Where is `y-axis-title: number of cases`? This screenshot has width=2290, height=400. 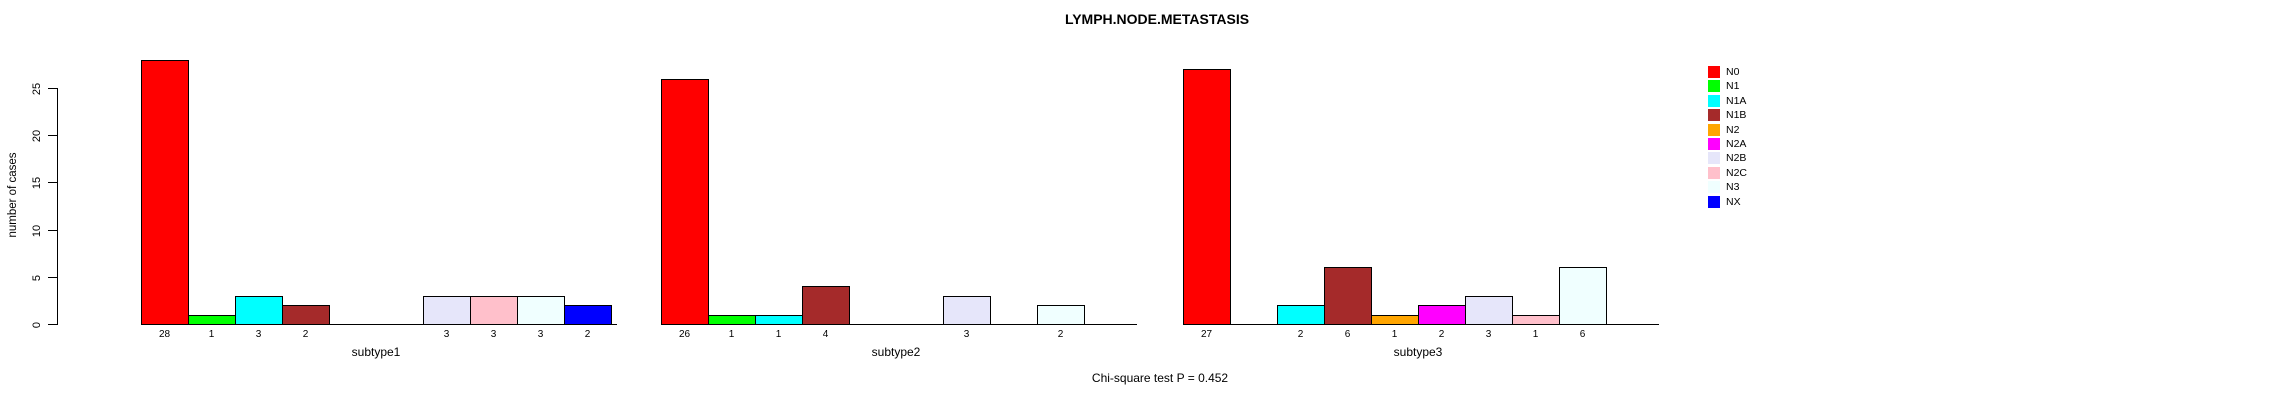
y-axis-title: number of cases is located at coordinates (13, 195).